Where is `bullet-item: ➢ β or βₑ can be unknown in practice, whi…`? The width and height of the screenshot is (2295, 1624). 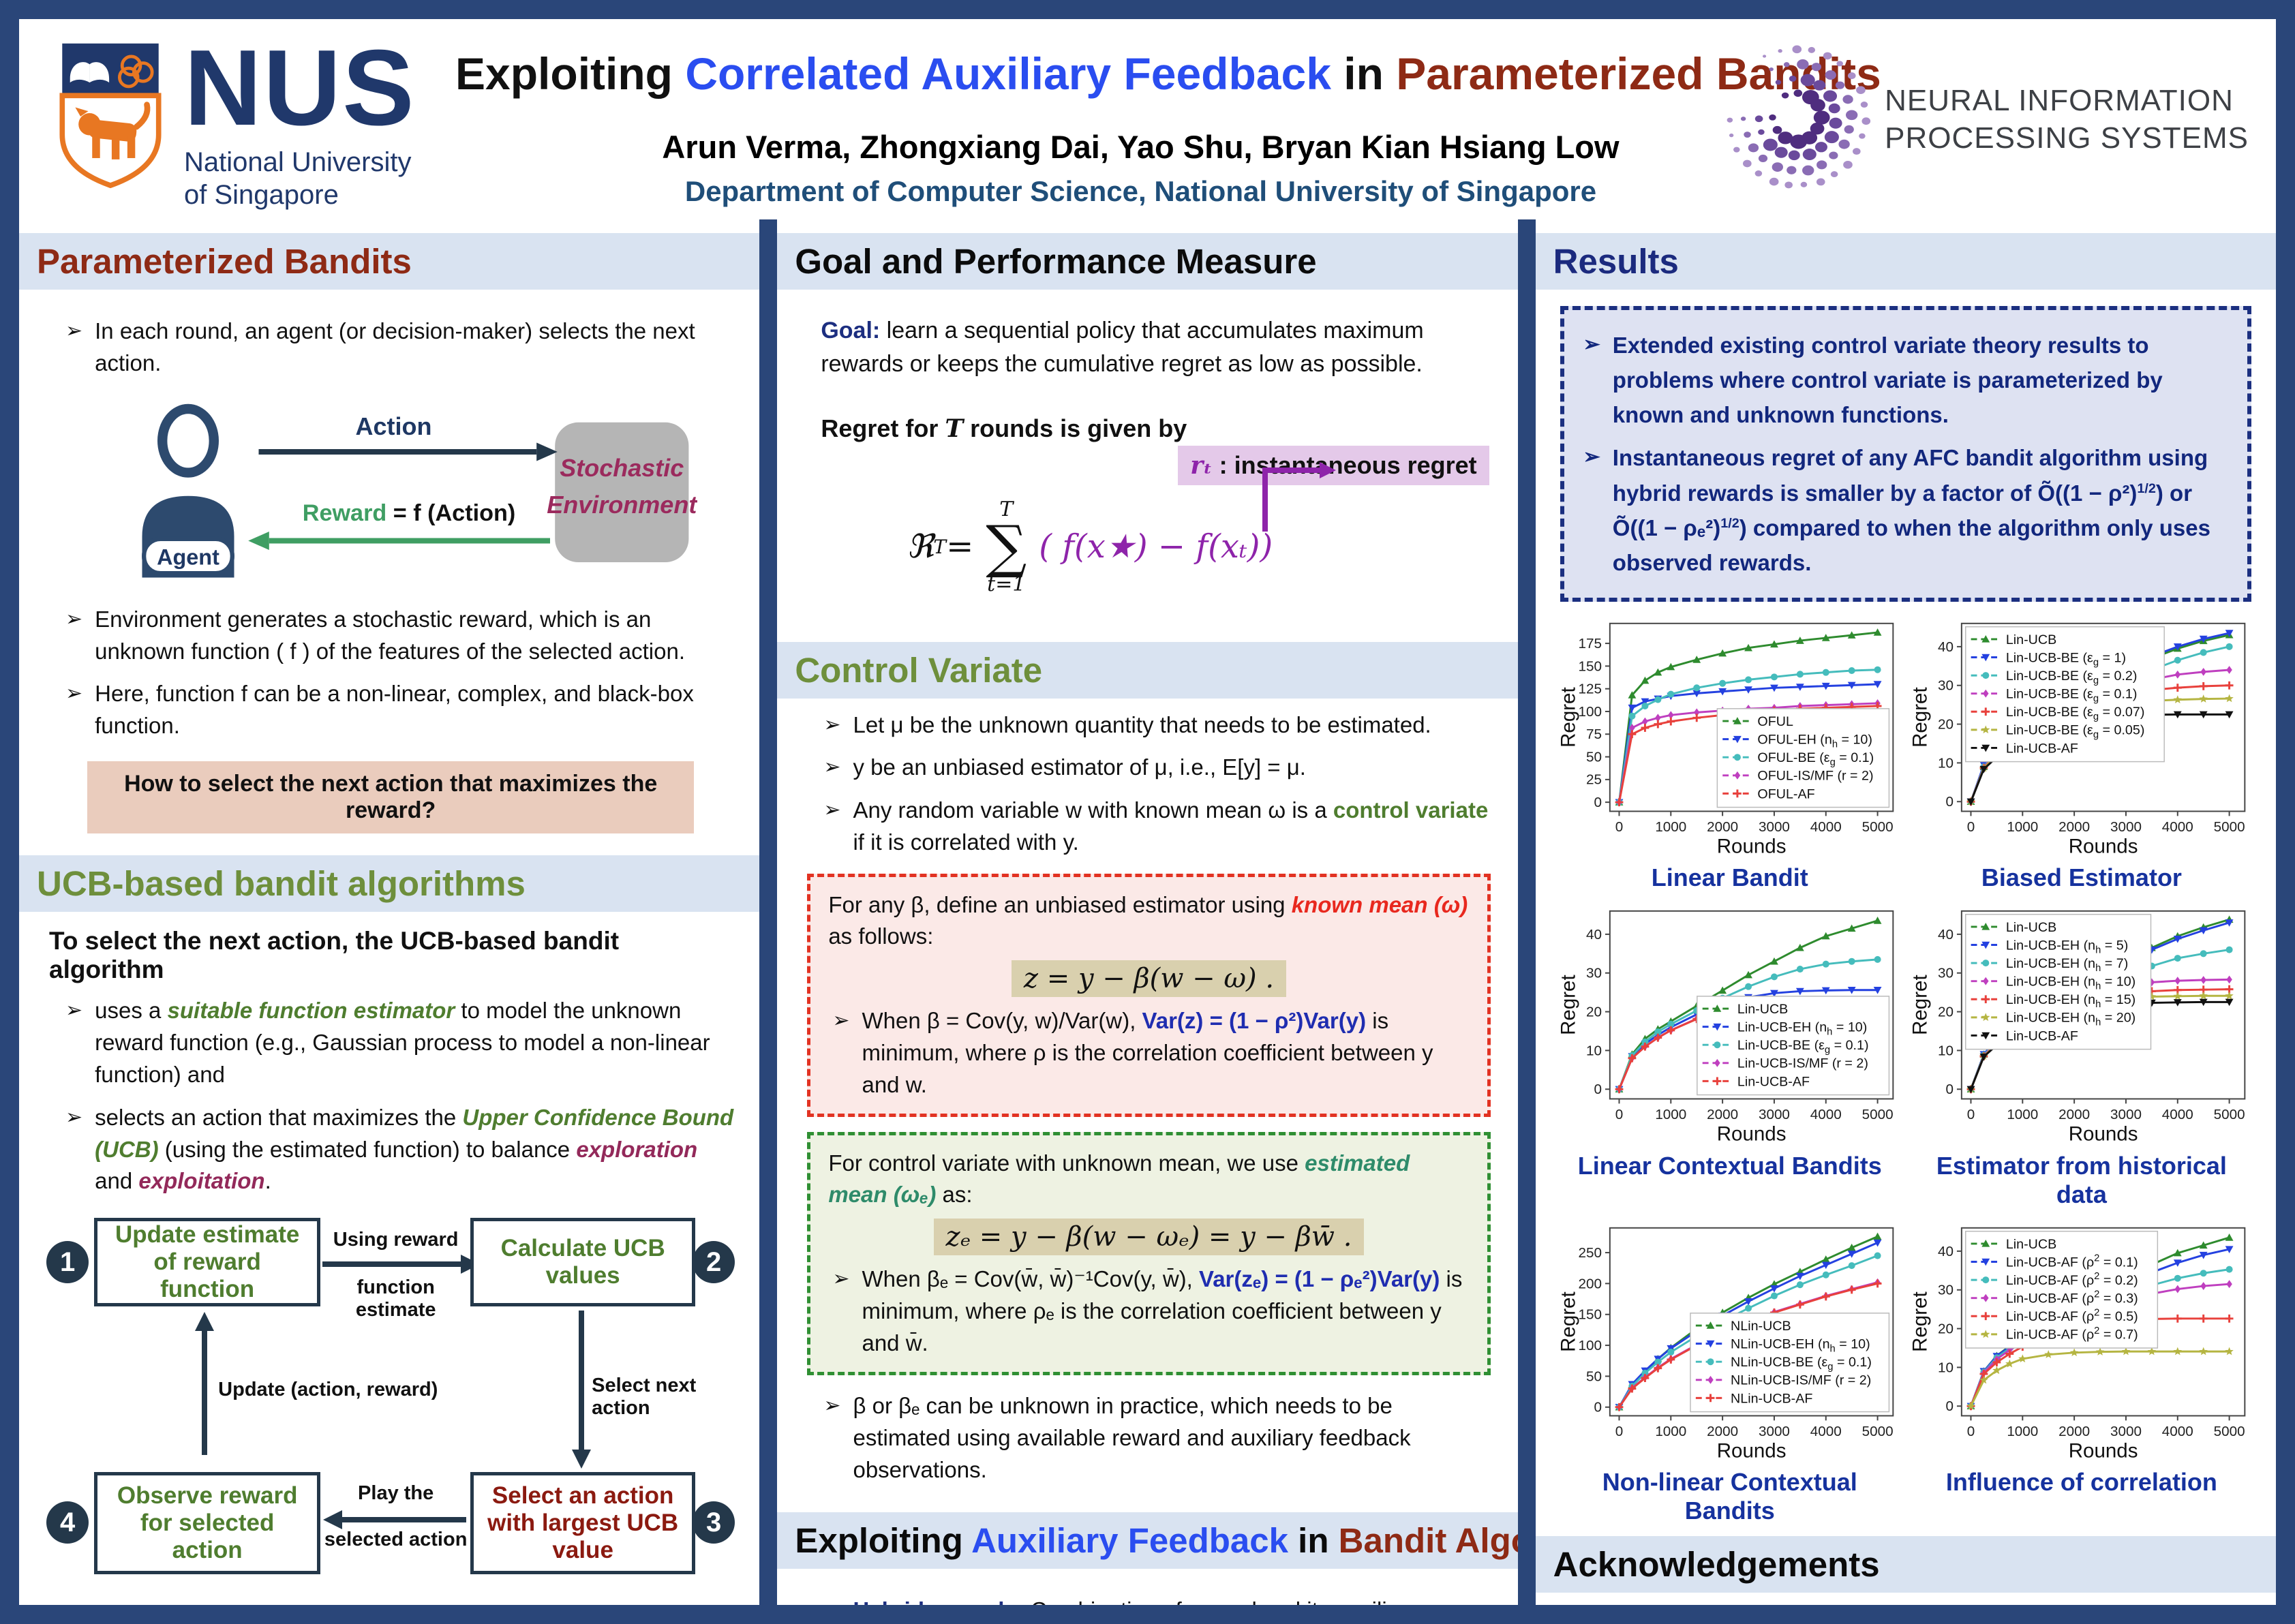
bullet-item: ➢ β or βₑ can be unknown in practice, whi… is located at coordinates (1158, 1438).